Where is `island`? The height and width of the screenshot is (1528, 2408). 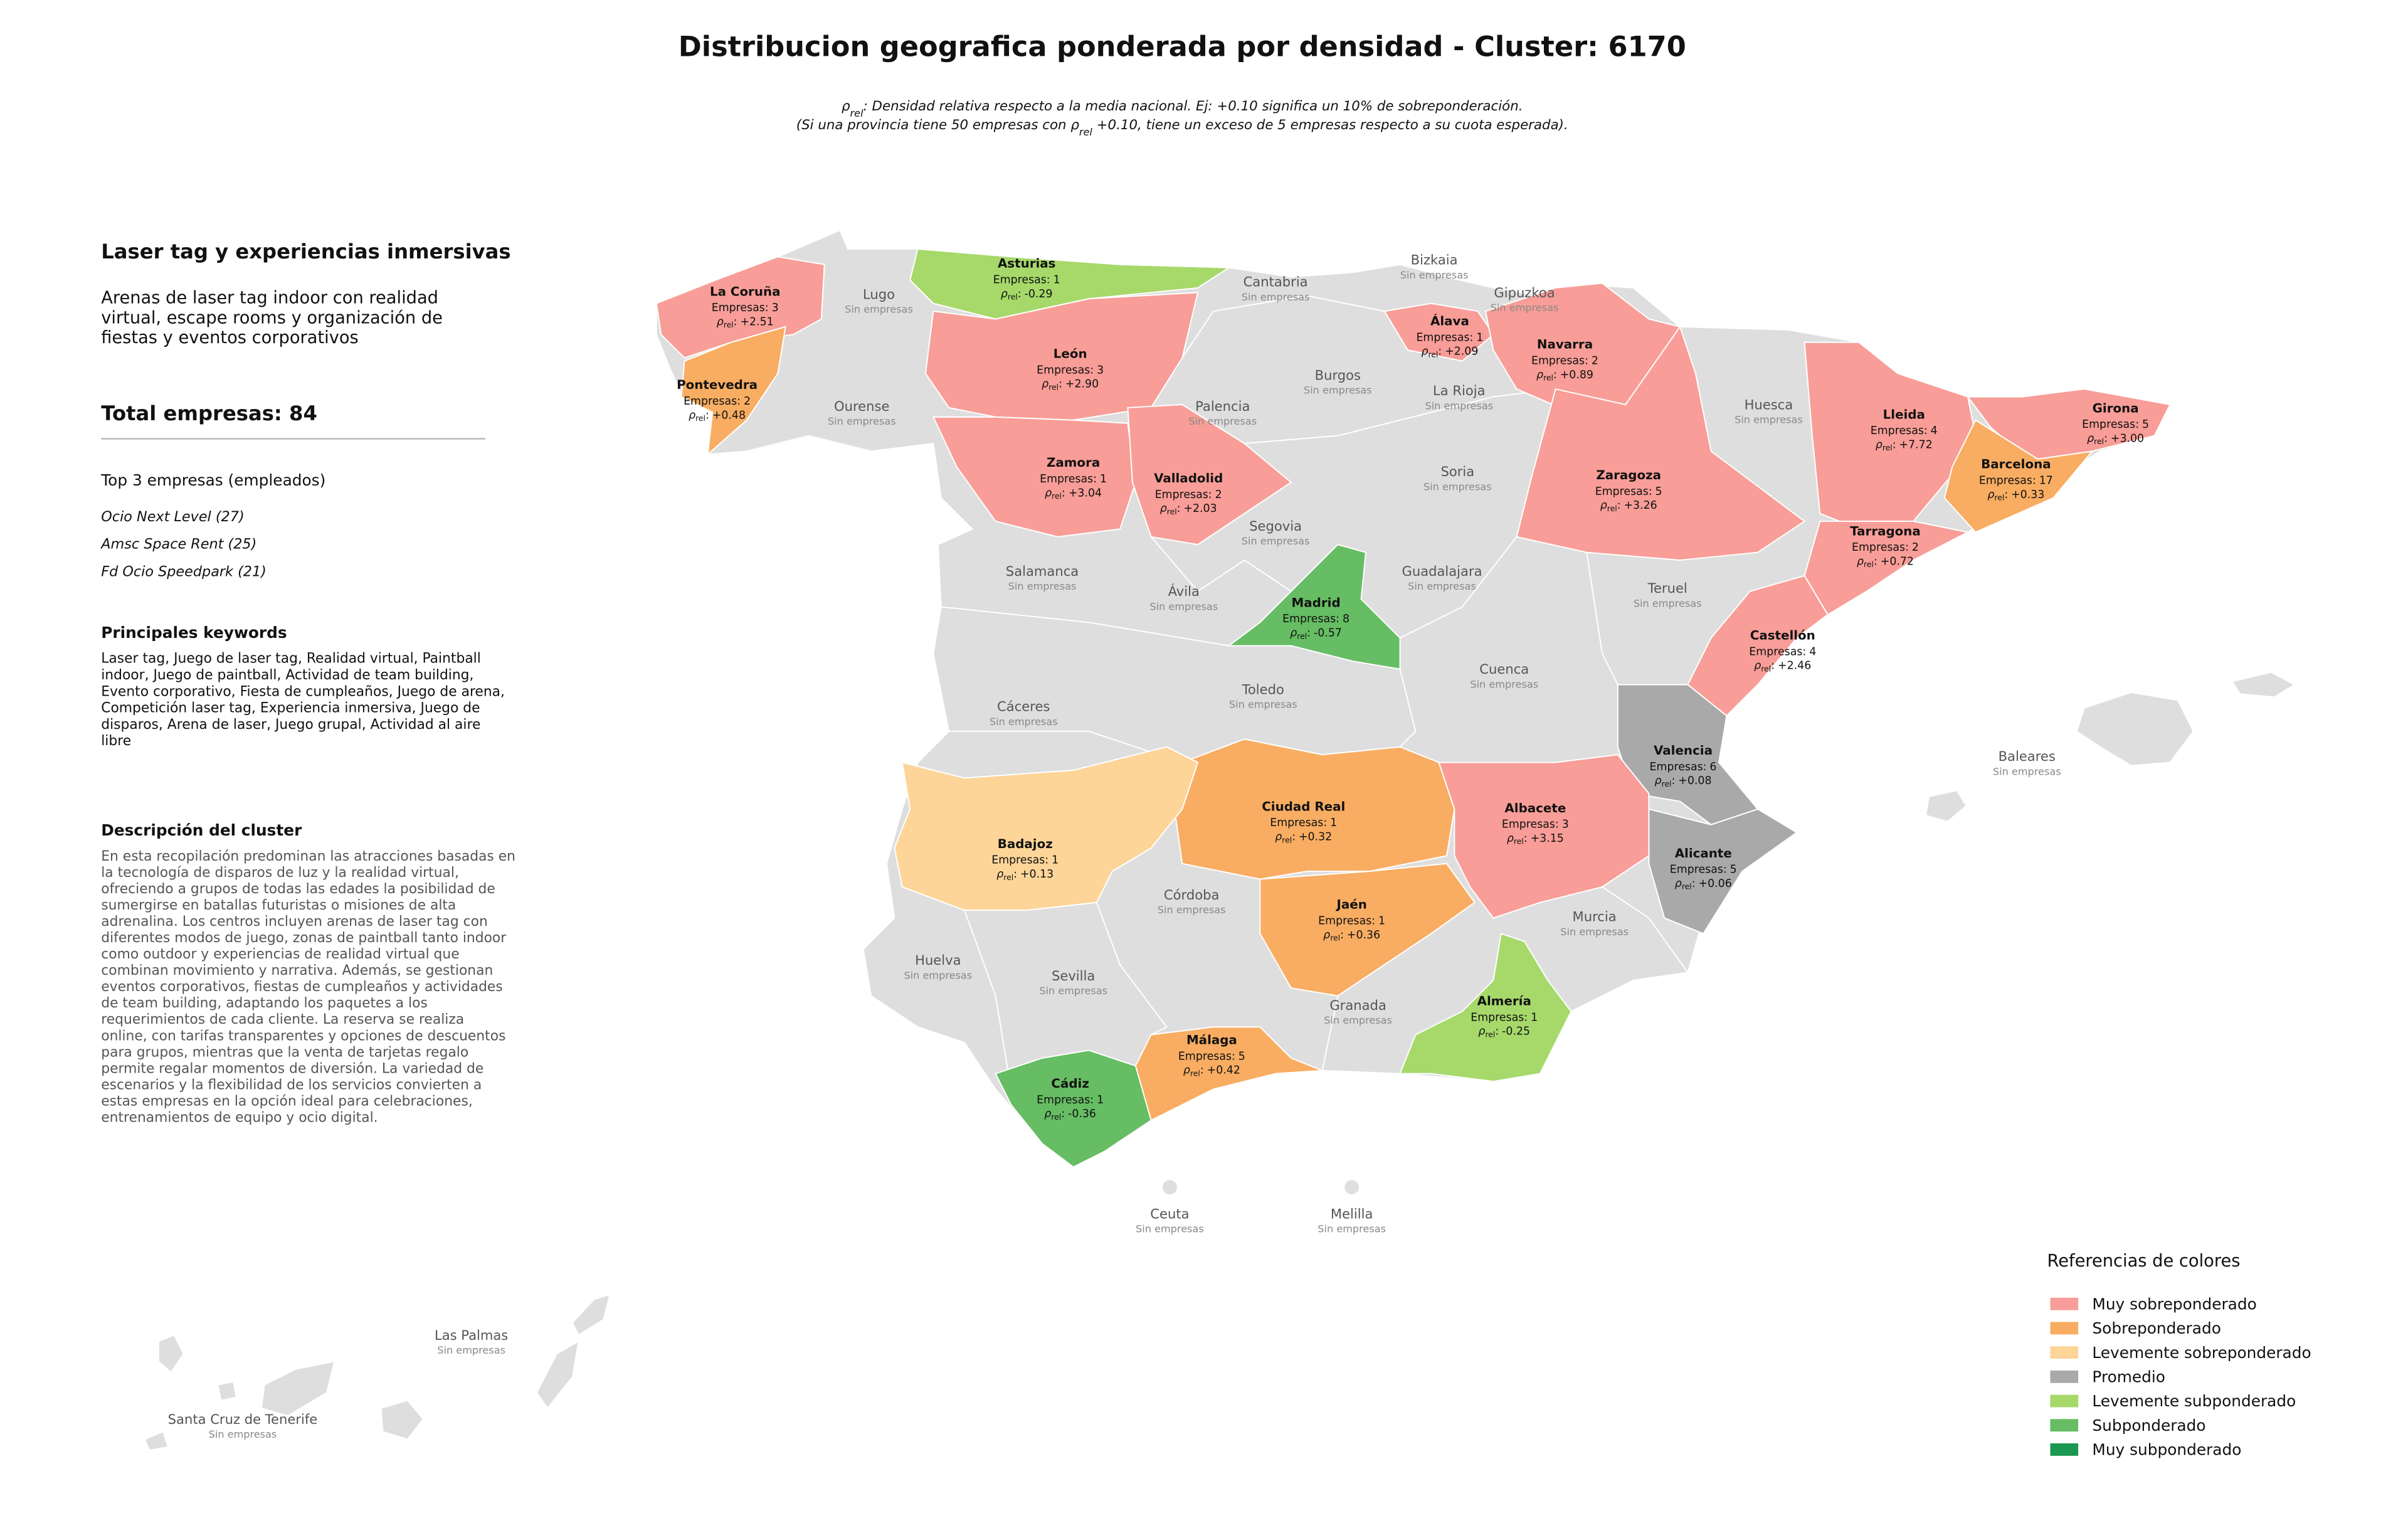
island is located at coordinates (402, 1419).